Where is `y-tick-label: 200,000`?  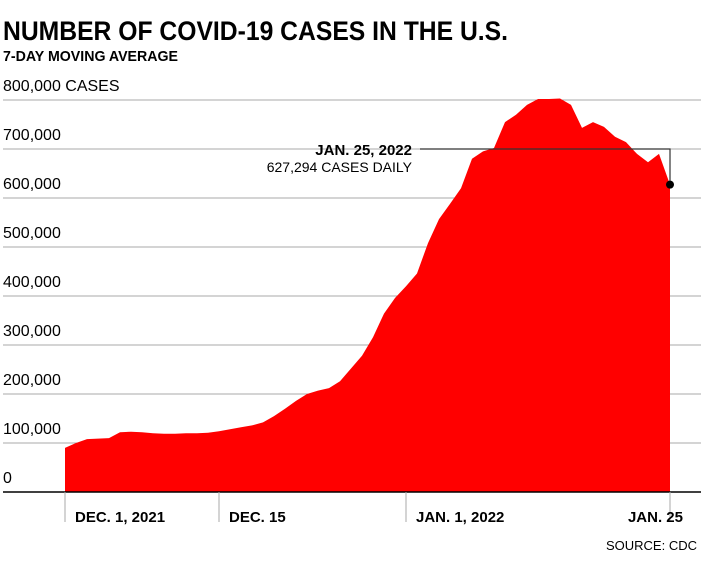
y-tick-label: 200,000 is located at coordinates (32, 380).